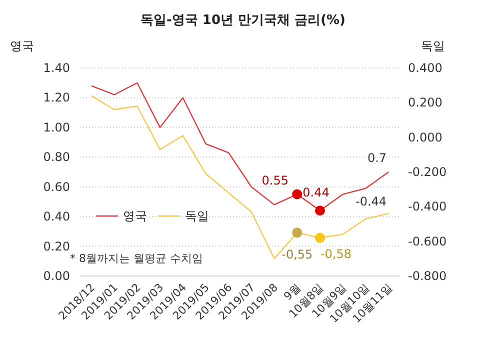 This screenshot has width=486, height=348. Describe the element at coordinates (427, 241) in the screenshot. I see `y2-tick-label: -0.600` at that location.